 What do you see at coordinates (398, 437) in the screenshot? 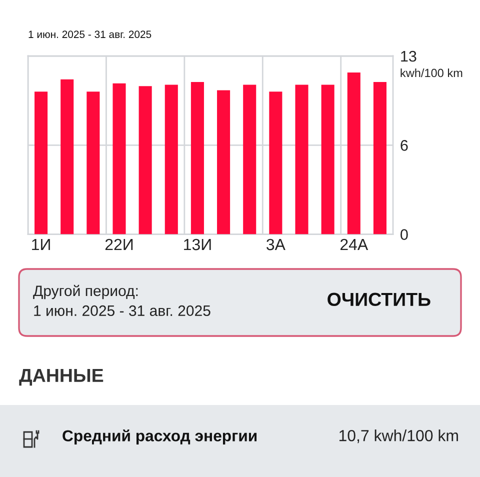
I see `text: 10,7 kwh/100 km` at bounding box center [398, 437].